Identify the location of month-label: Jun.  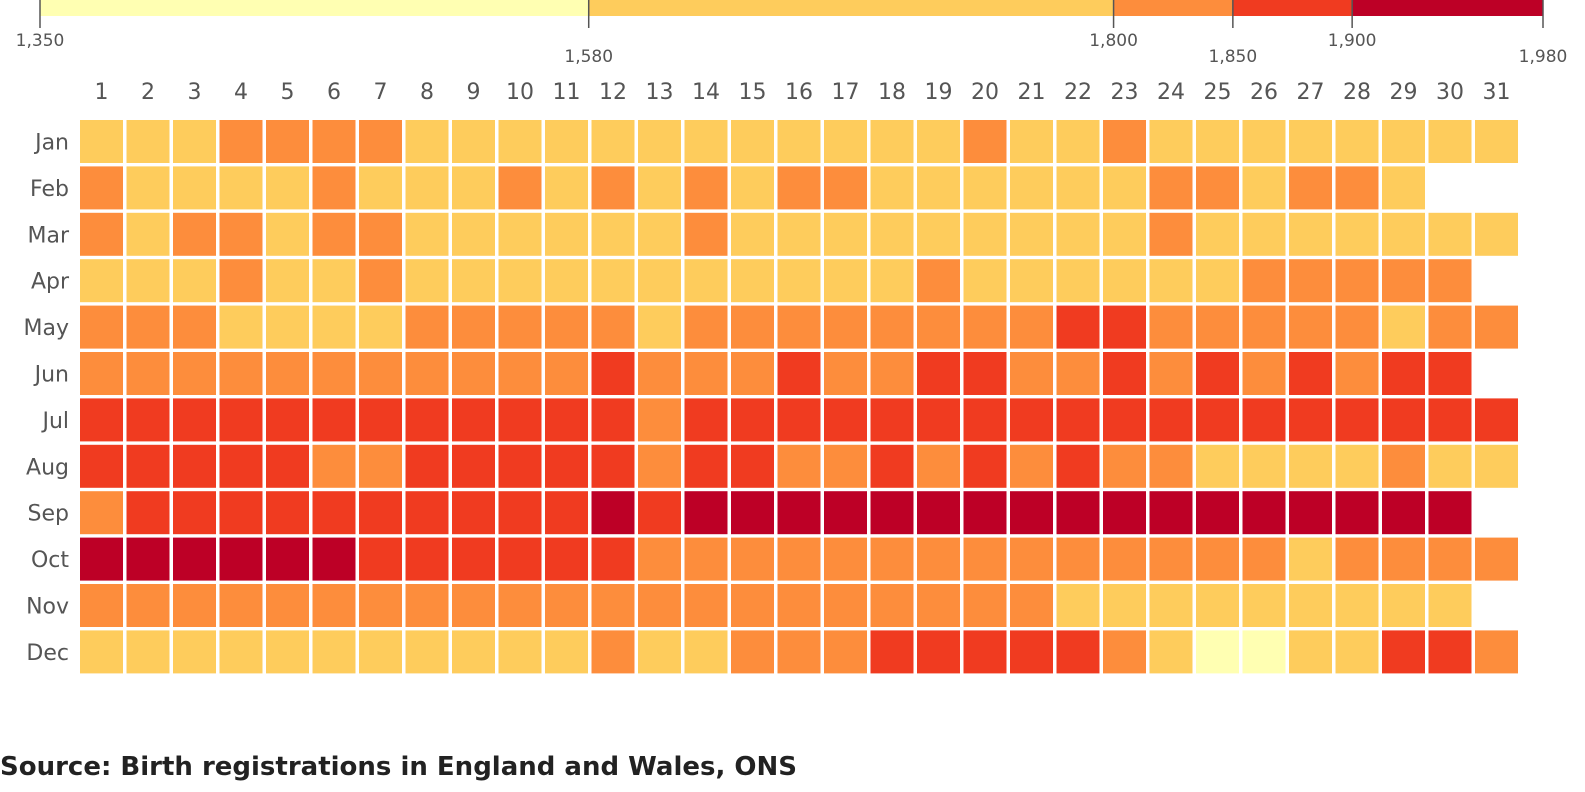
(51, 375).